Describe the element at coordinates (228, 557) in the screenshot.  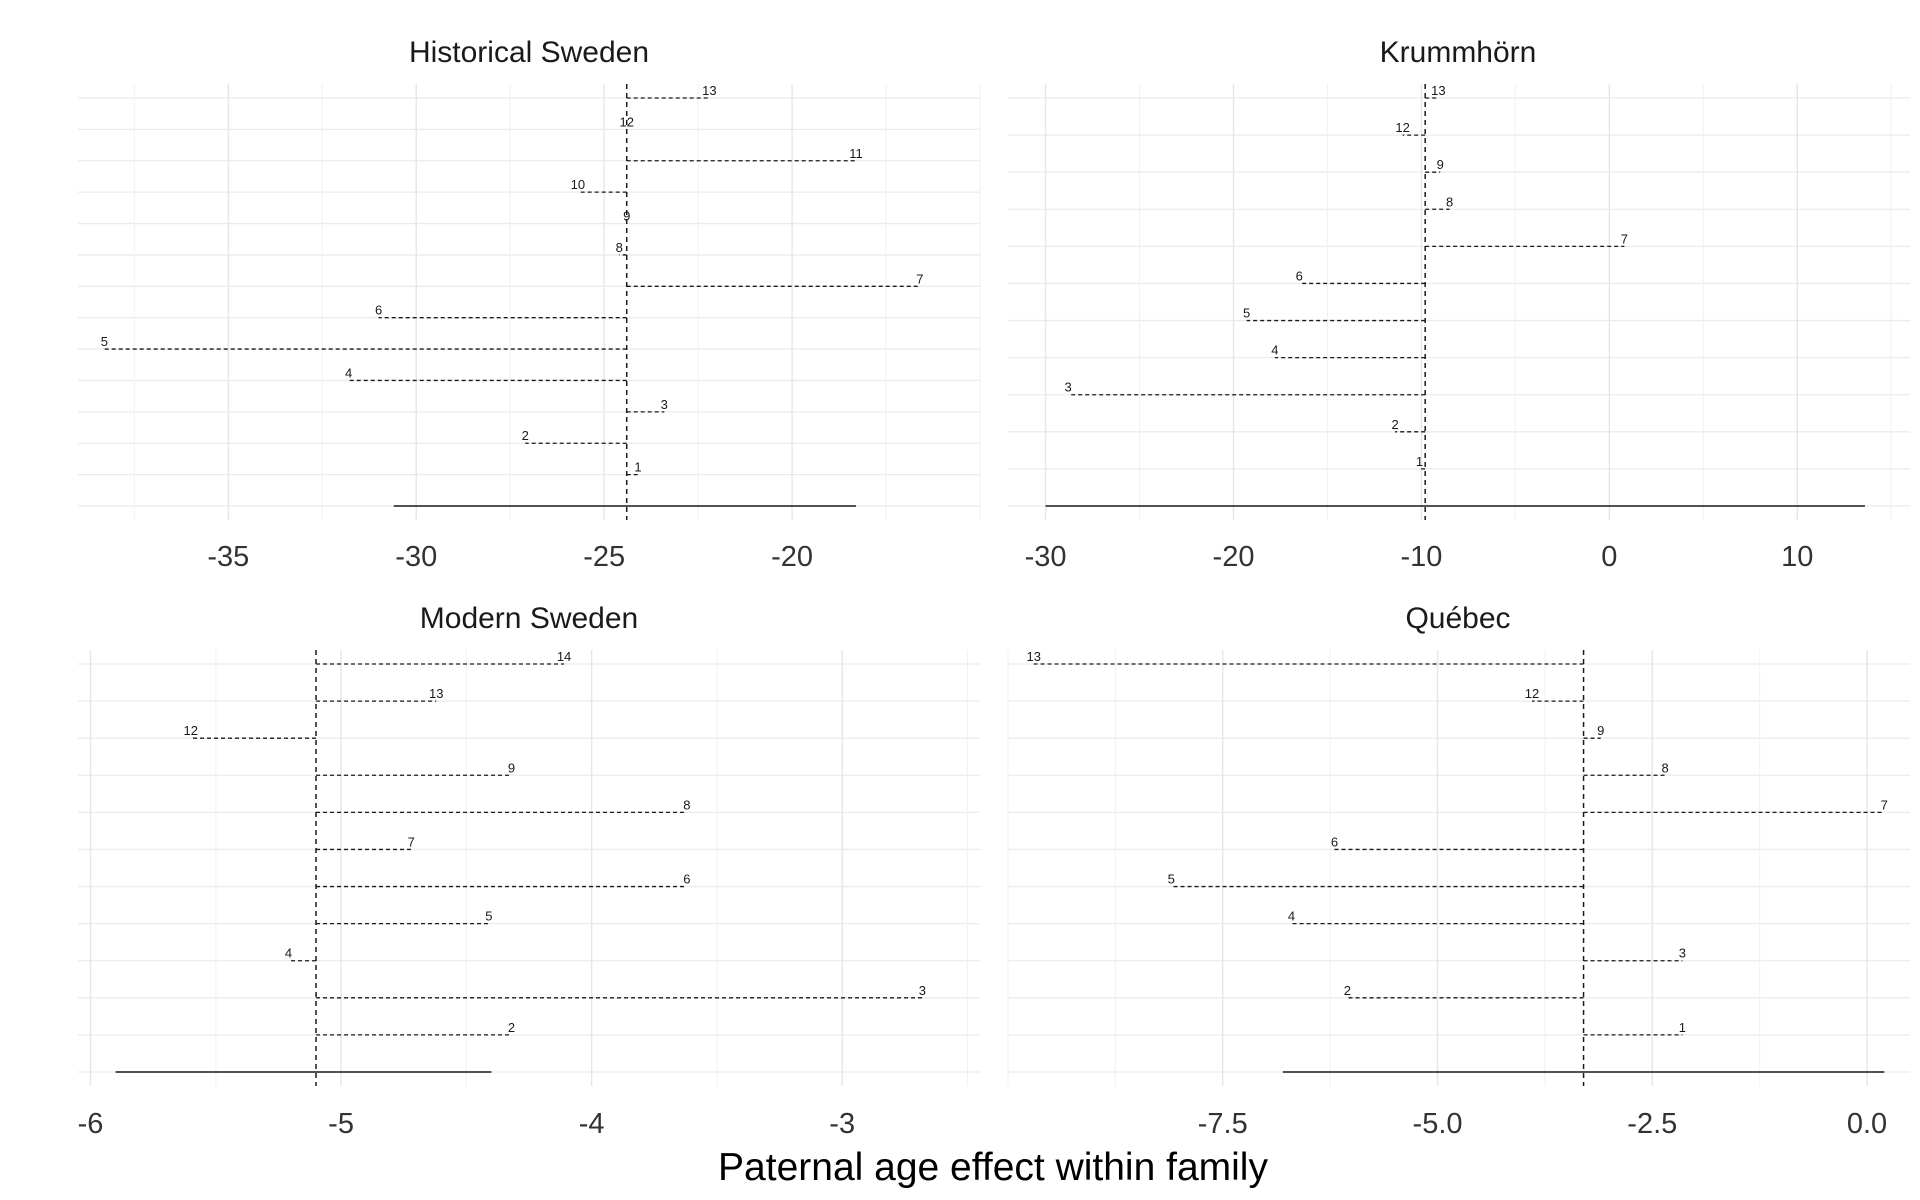
I see `x-tick-label: -35` at that location.